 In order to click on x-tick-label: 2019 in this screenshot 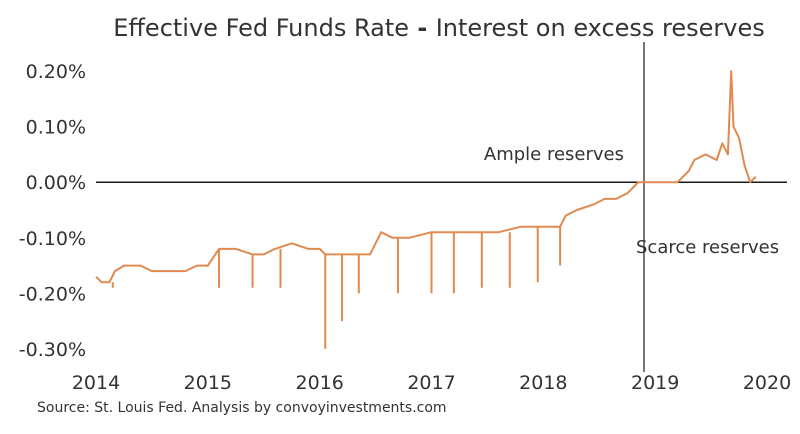, I will do `click(655, 383)`.